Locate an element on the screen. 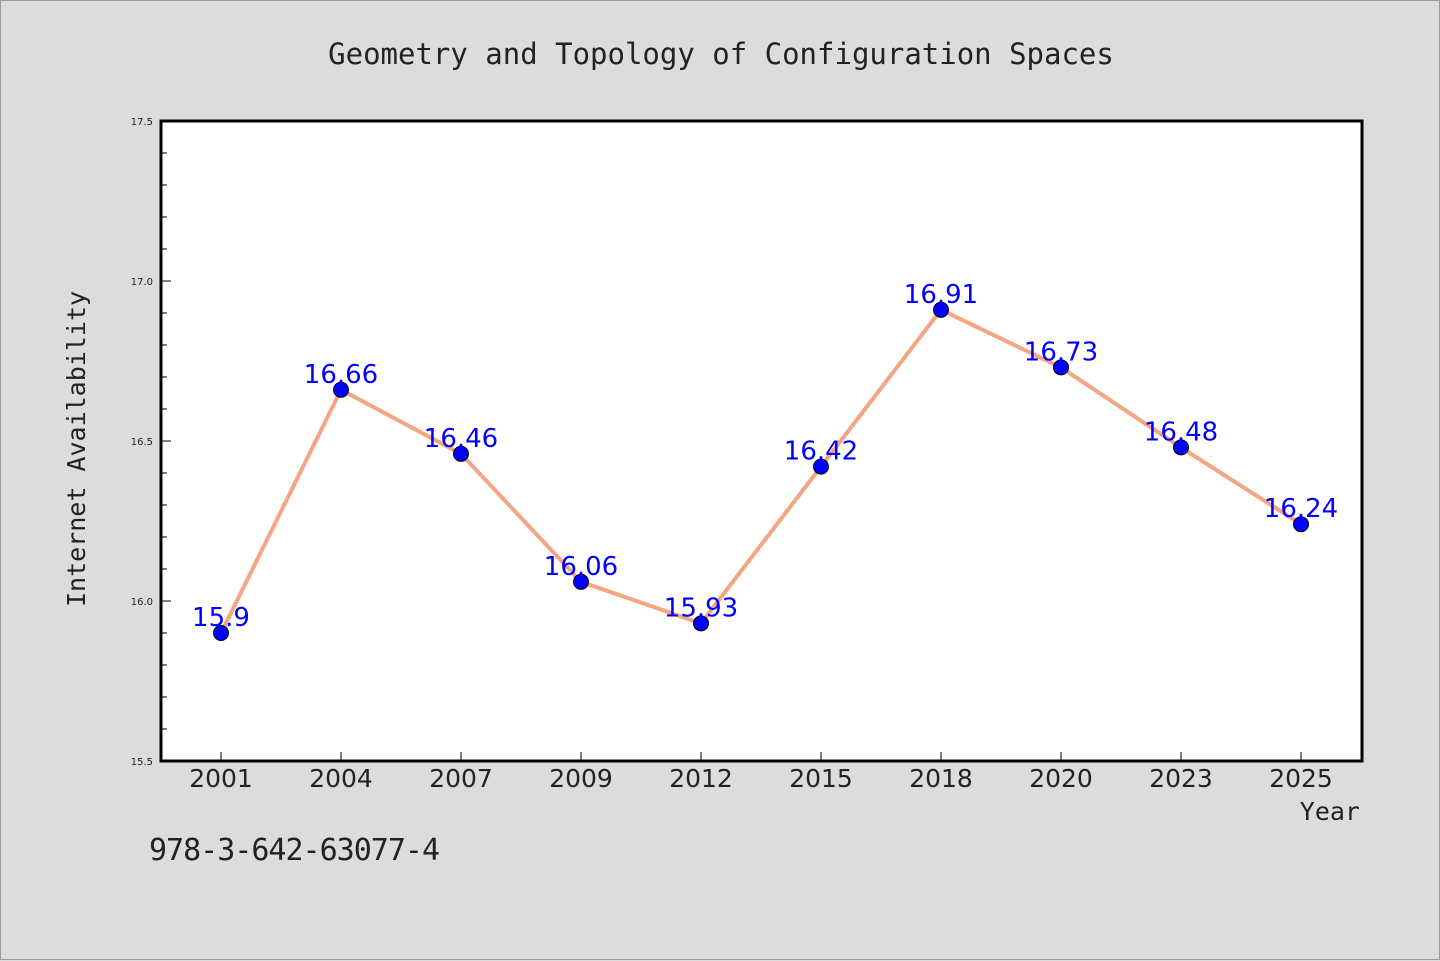  y-tick-label: 16.5 is located at coordinates (142, 442).